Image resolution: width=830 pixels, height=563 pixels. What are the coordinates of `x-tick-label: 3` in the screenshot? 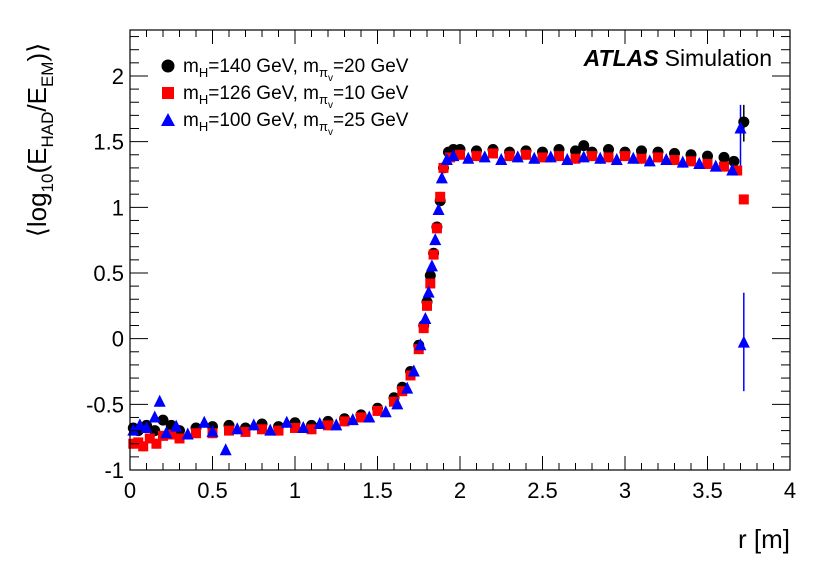 It's located at (625, 490).